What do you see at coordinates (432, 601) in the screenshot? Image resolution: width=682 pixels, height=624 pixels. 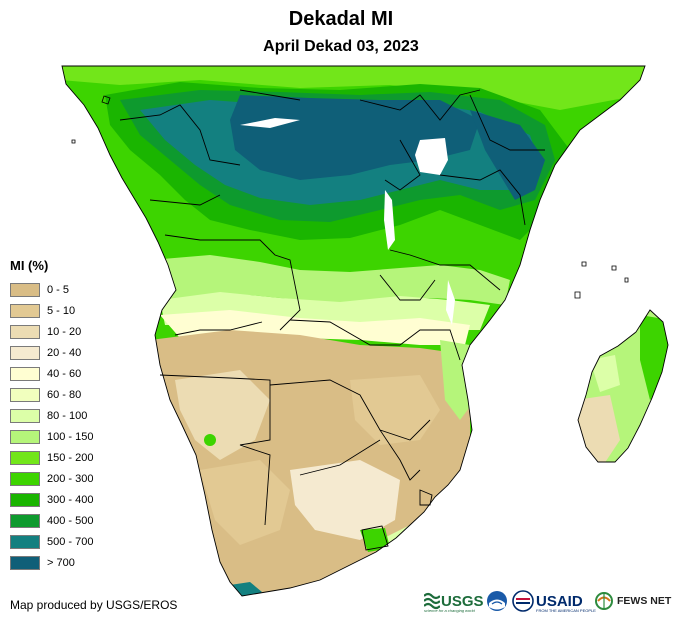 I see `usgs-wave-icon` at bounding box center [432, 601].